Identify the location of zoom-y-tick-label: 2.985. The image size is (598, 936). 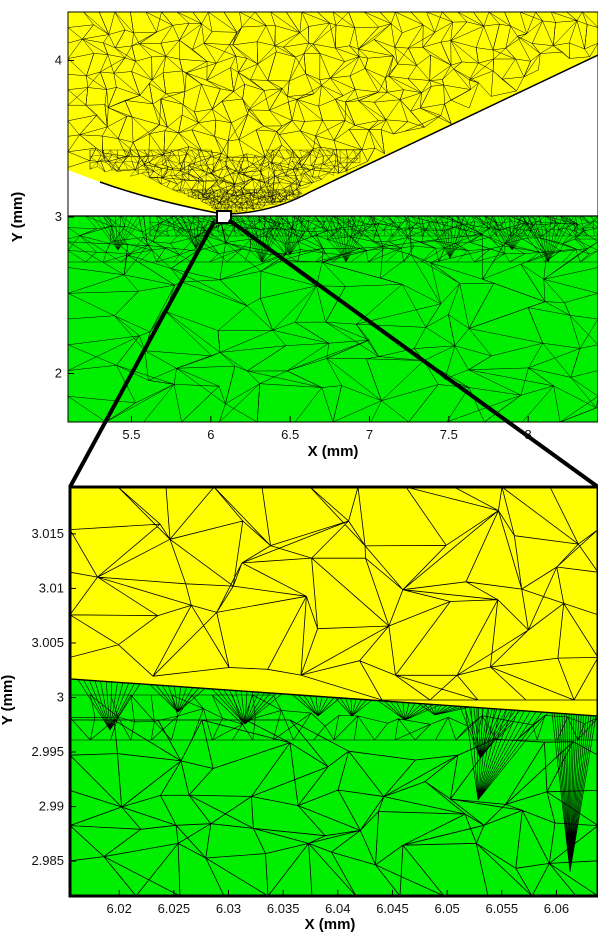
(47, 860).